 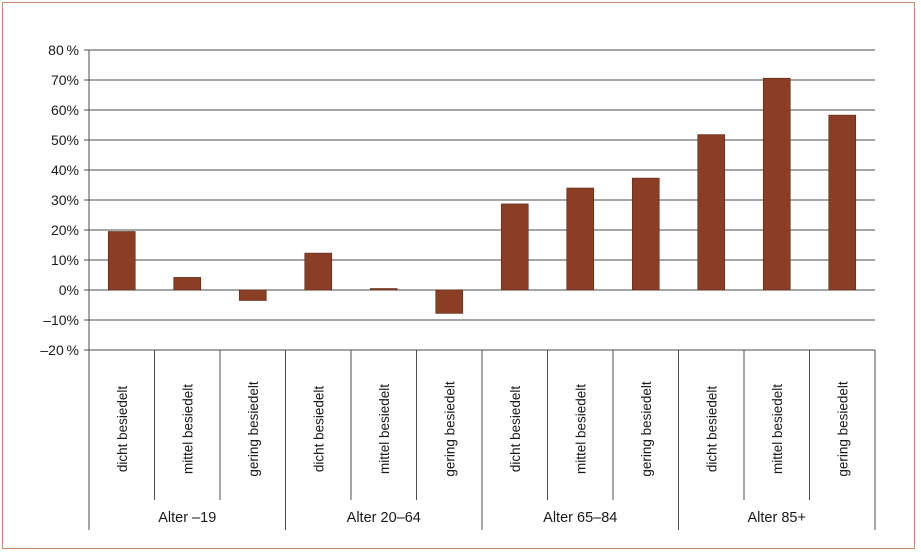 What do you see at coordinates (65, 200) in the screenshot?
I see `y-tick-label: 30%` at bounding box center [65, 200].